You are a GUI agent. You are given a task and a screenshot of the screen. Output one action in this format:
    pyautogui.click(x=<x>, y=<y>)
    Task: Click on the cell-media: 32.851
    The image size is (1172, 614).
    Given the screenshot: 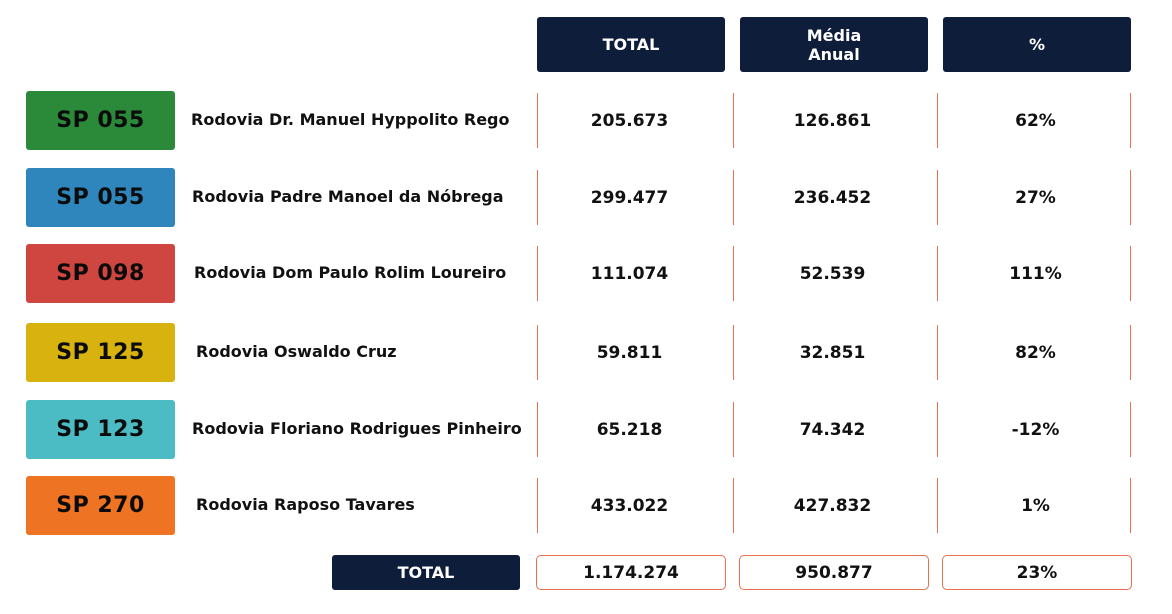 What is the action you would take?
    pyautogui.click(x=832, y=353)
    